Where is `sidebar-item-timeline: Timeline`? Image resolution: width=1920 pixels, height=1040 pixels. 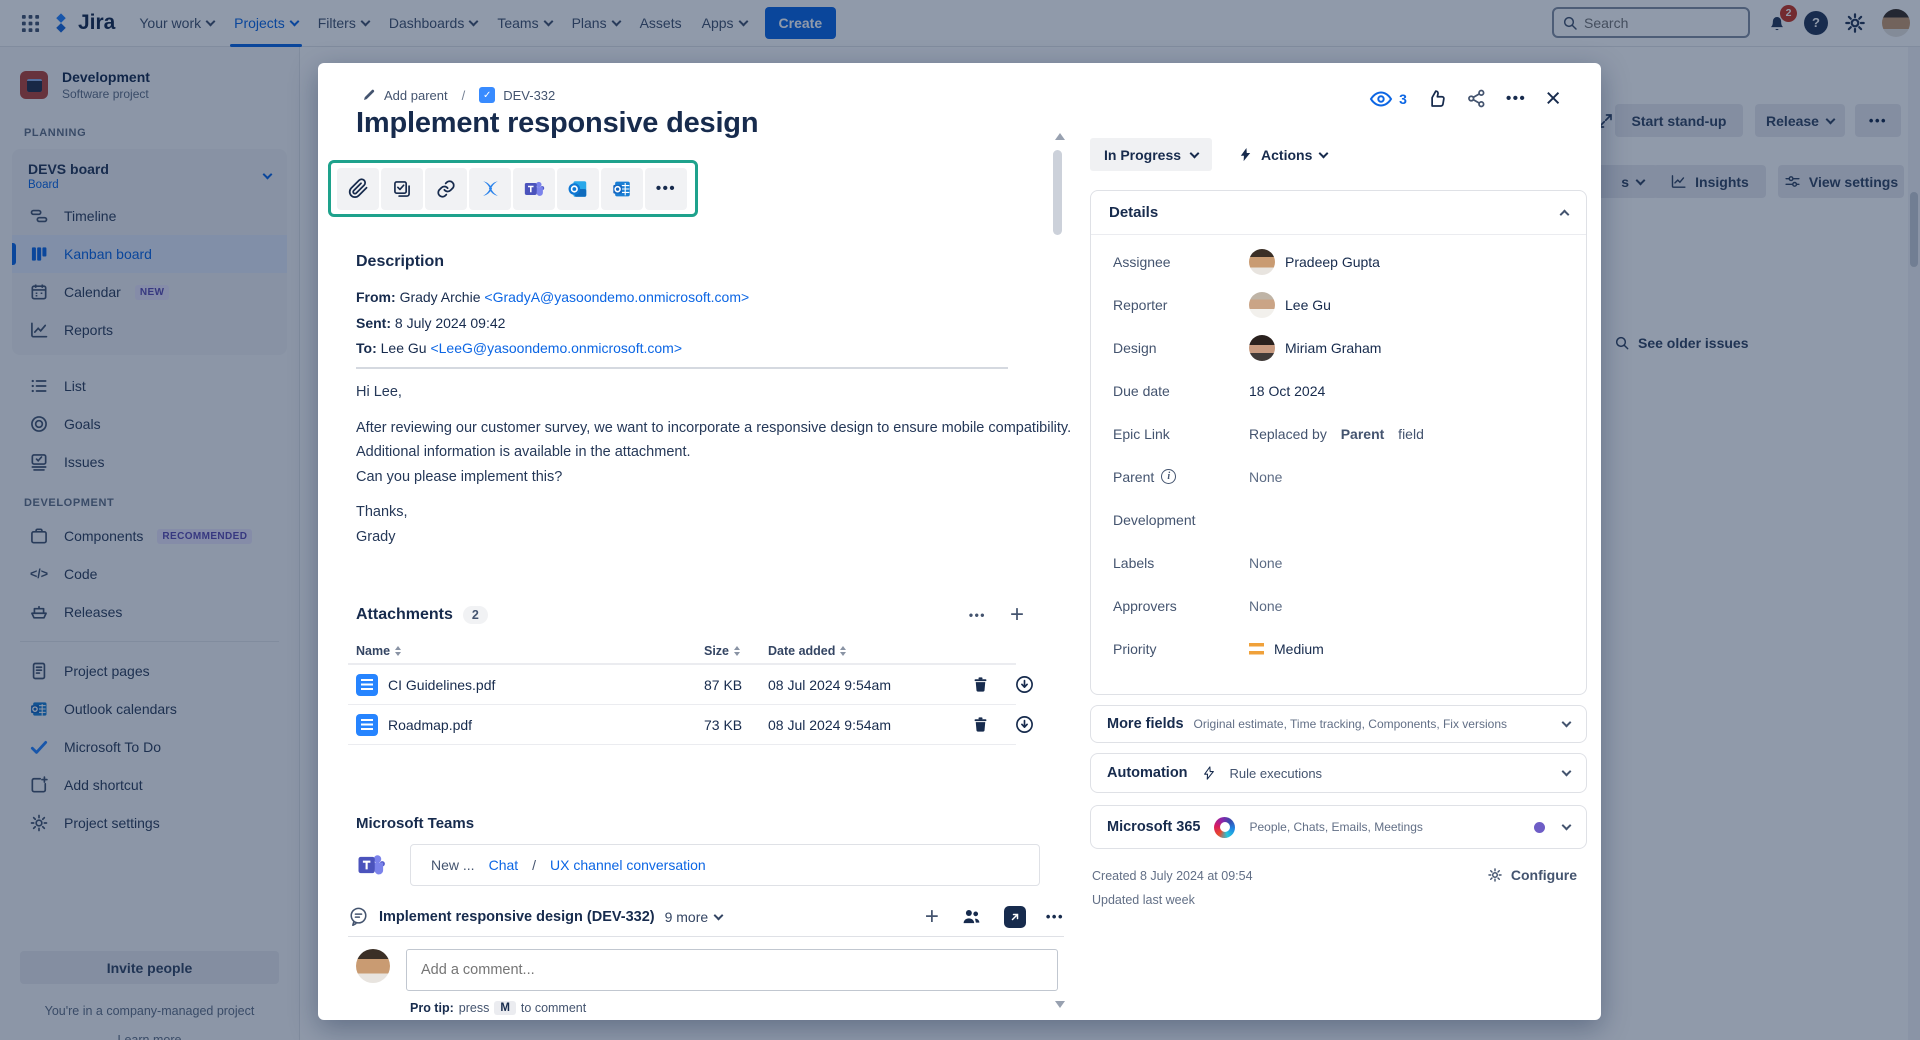
sidebar-item-timeline: Timeline is located at coordinates (149, 216).